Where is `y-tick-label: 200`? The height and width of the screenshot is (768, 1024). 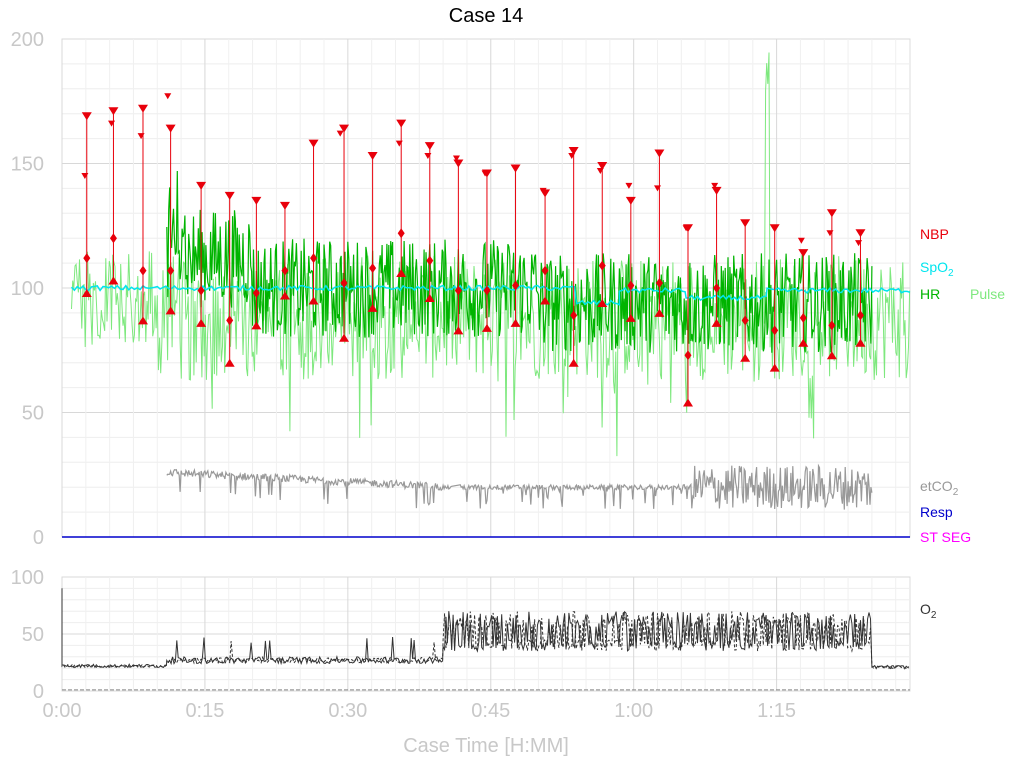
y-tick-label: 200 is located at coordinates (27, 40).